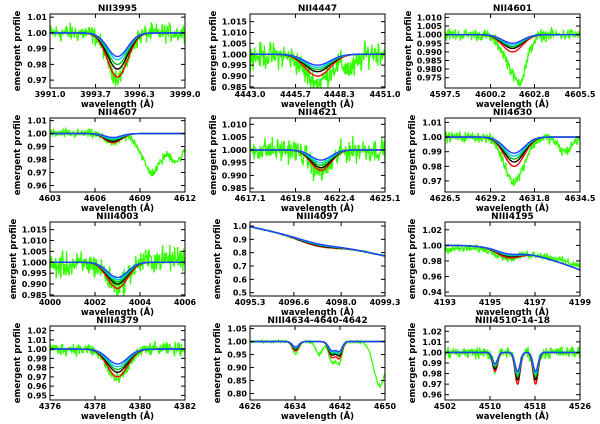 This screenshot has height=424, width=600. I want to click on y-tick-label: 0.7, so click(240, 266).